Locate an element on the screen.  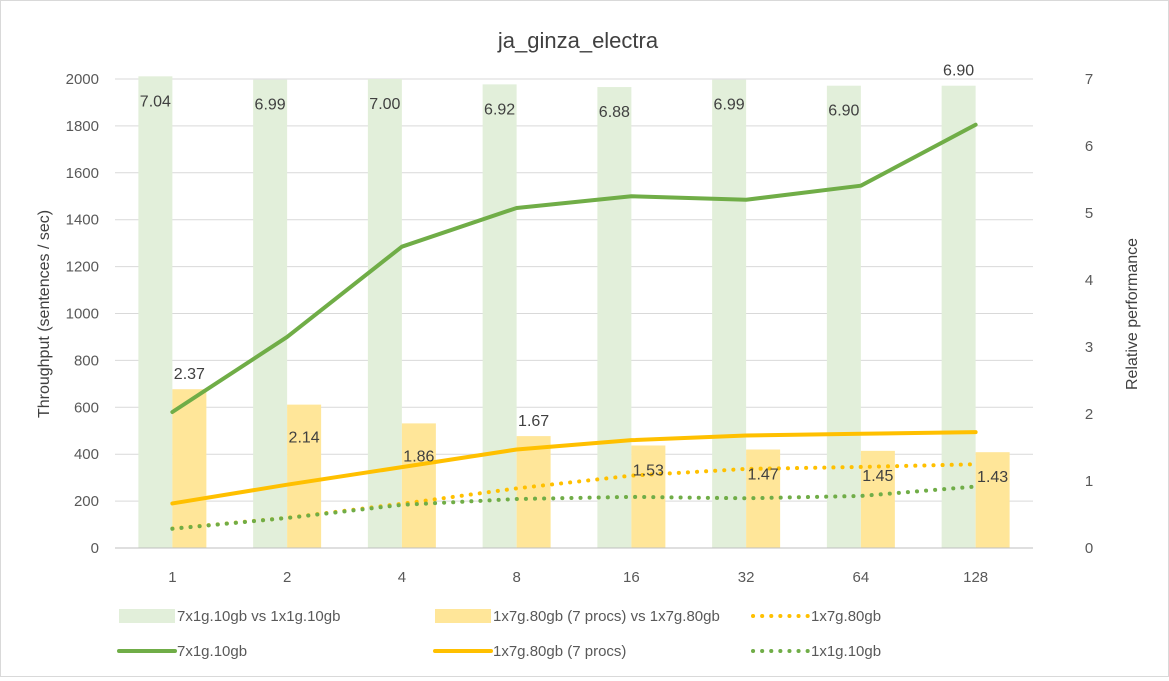
y-left-axis-label: Throughput (sentences / sec) is located at coordinates (44, 314).